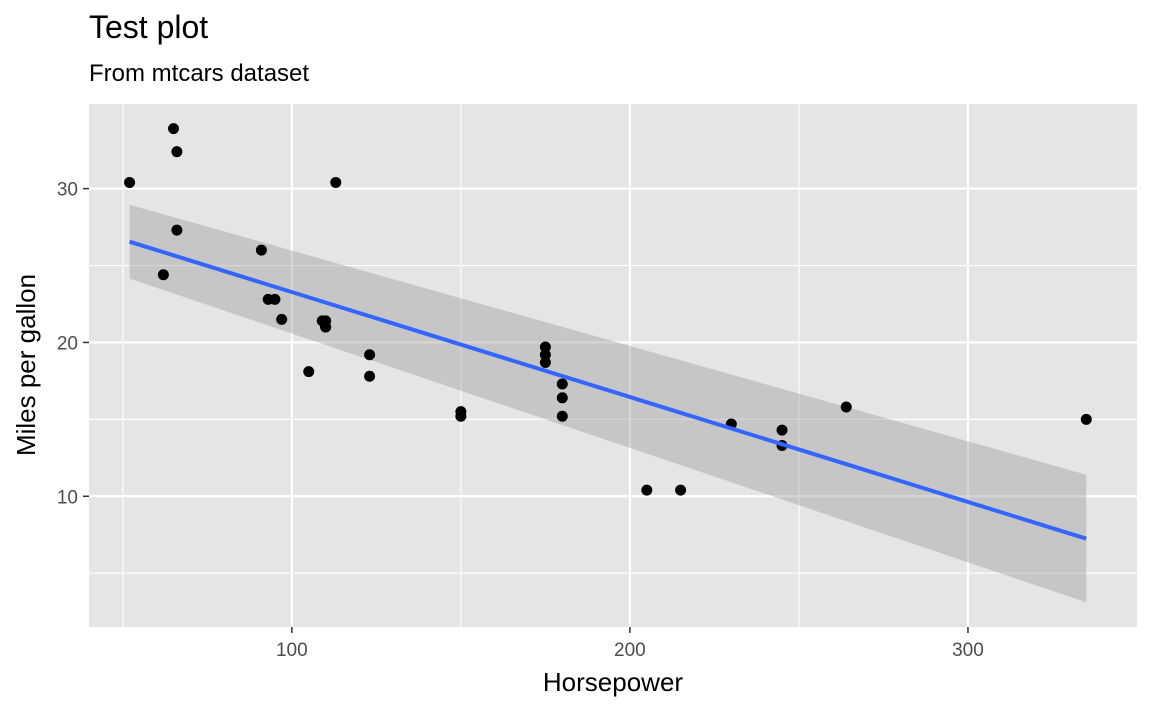 This screenshot has height=711, width=1152. Describe the element at coordinates (292, 650) in the screenshot. I see `x-tick-label: 100` at that location.